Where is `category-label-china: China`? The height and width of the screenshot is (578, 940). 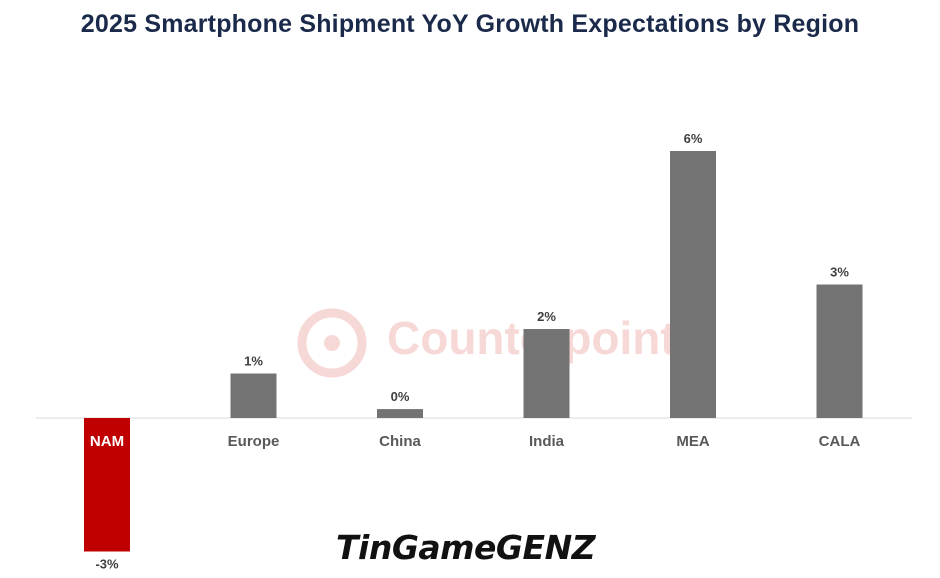
category-label-china: China is located at coordinates (400, 441).